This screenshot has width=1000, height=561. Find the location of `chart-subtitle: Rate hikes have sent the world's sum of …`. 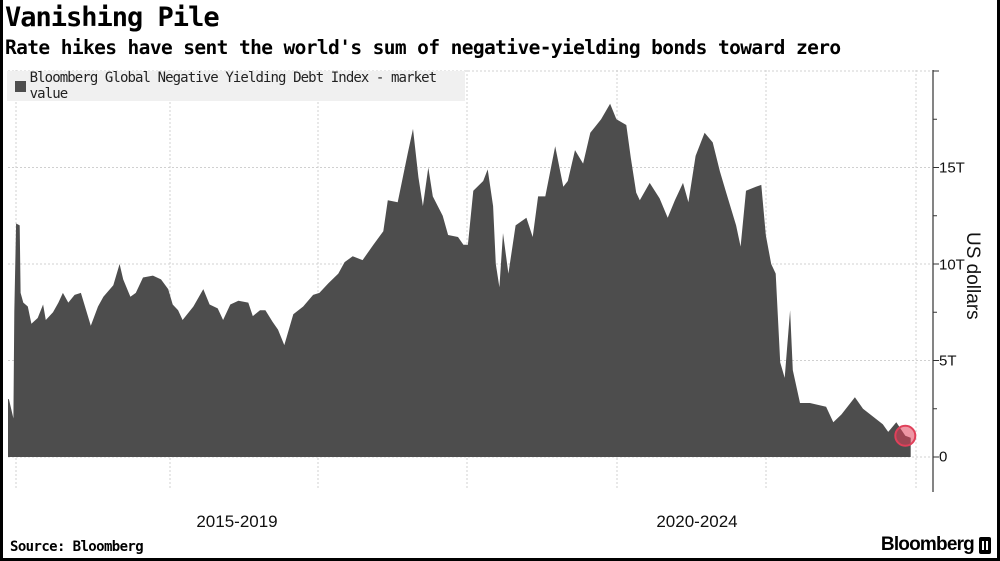

chart-subtitle: Rate hikes have sent the world's sum of … is located at coordinates (423, 47).